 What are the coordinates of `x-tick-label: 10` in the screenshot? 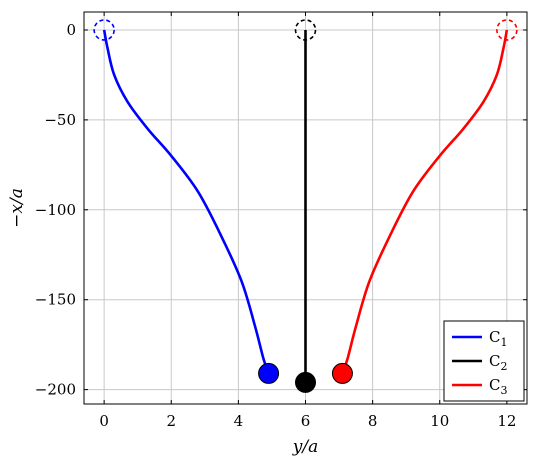 It's located at (439, 421).